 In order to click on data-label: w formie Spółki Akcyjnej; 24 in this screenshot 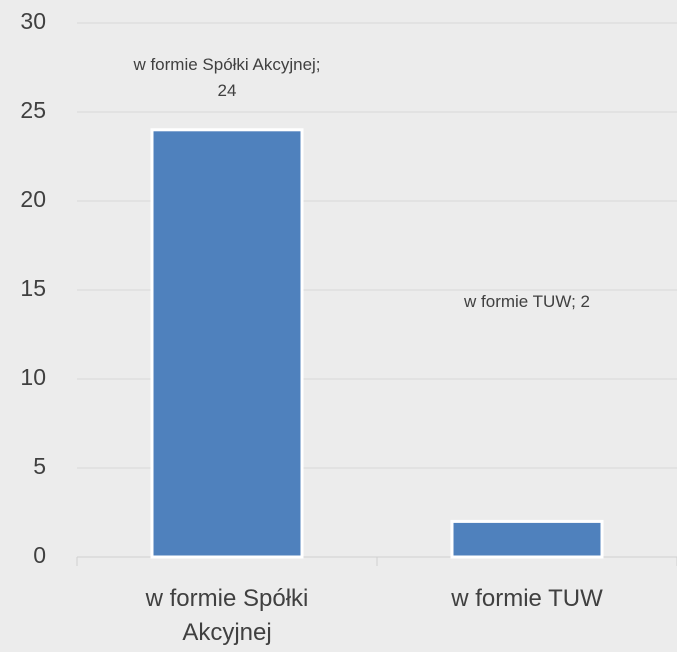, I will do `click(227, 77)`.